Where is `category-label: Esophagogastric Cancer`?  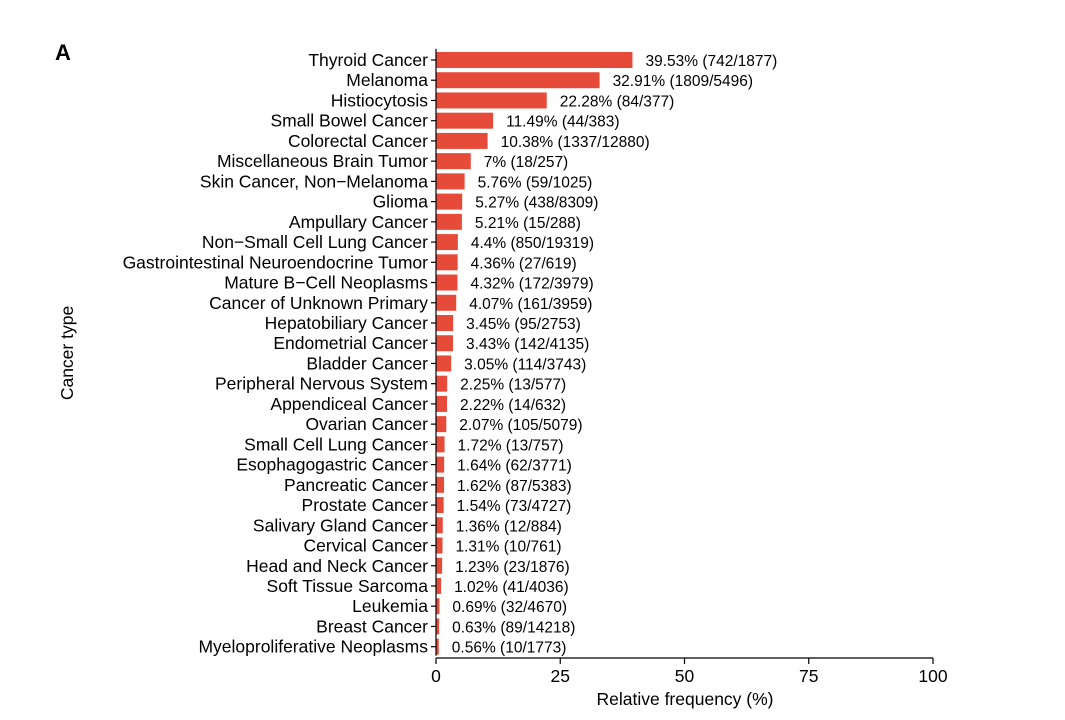 category-label: Esophagogastric Cancer is located at coordinates (332, 465).